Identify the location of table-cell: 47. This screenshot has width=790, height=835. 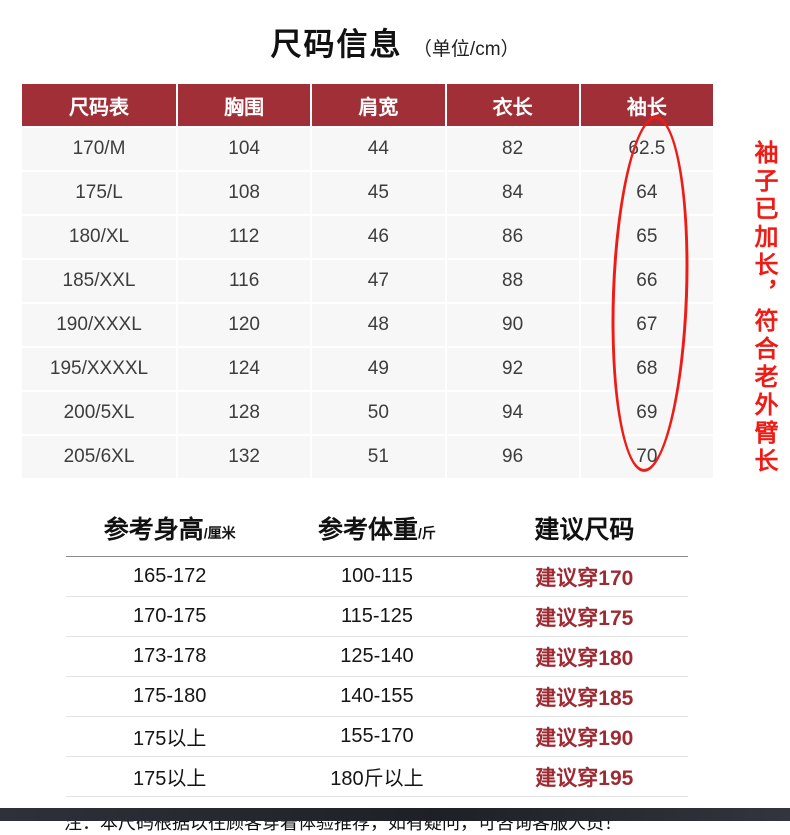
(378, 281).